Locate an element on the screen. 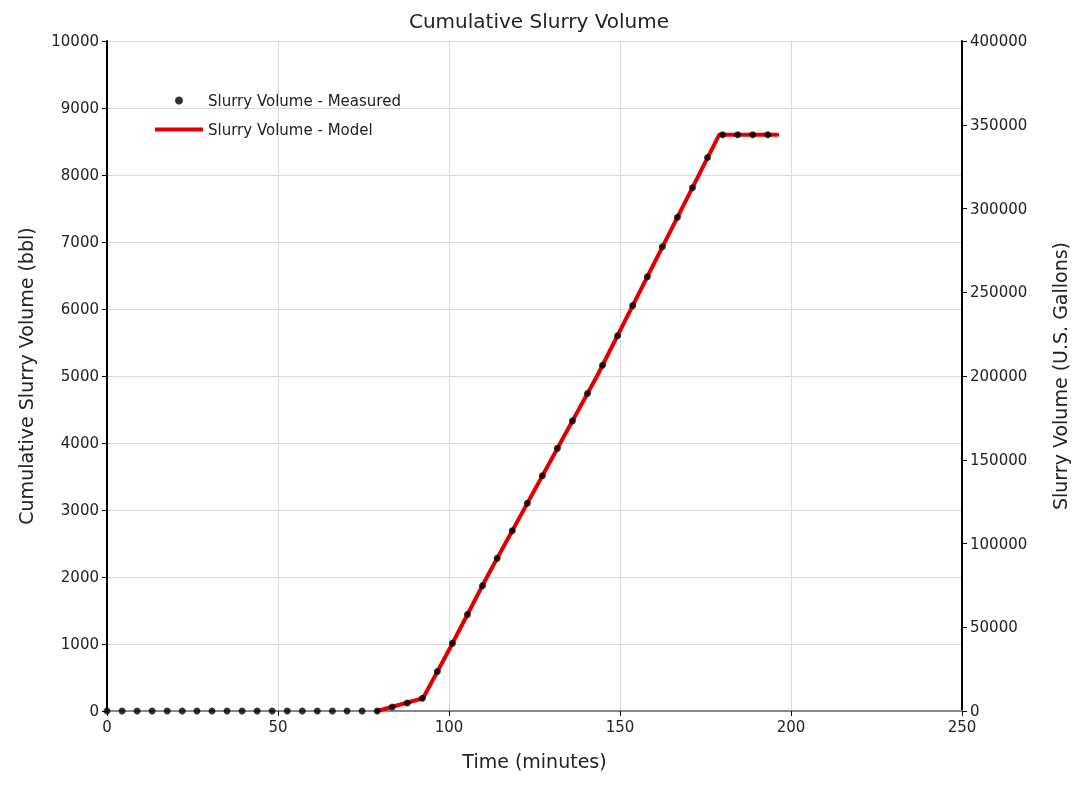 This screenshot has width=1078, height=785. y-tick-label: 9000 is located at coordinates (79, 108).